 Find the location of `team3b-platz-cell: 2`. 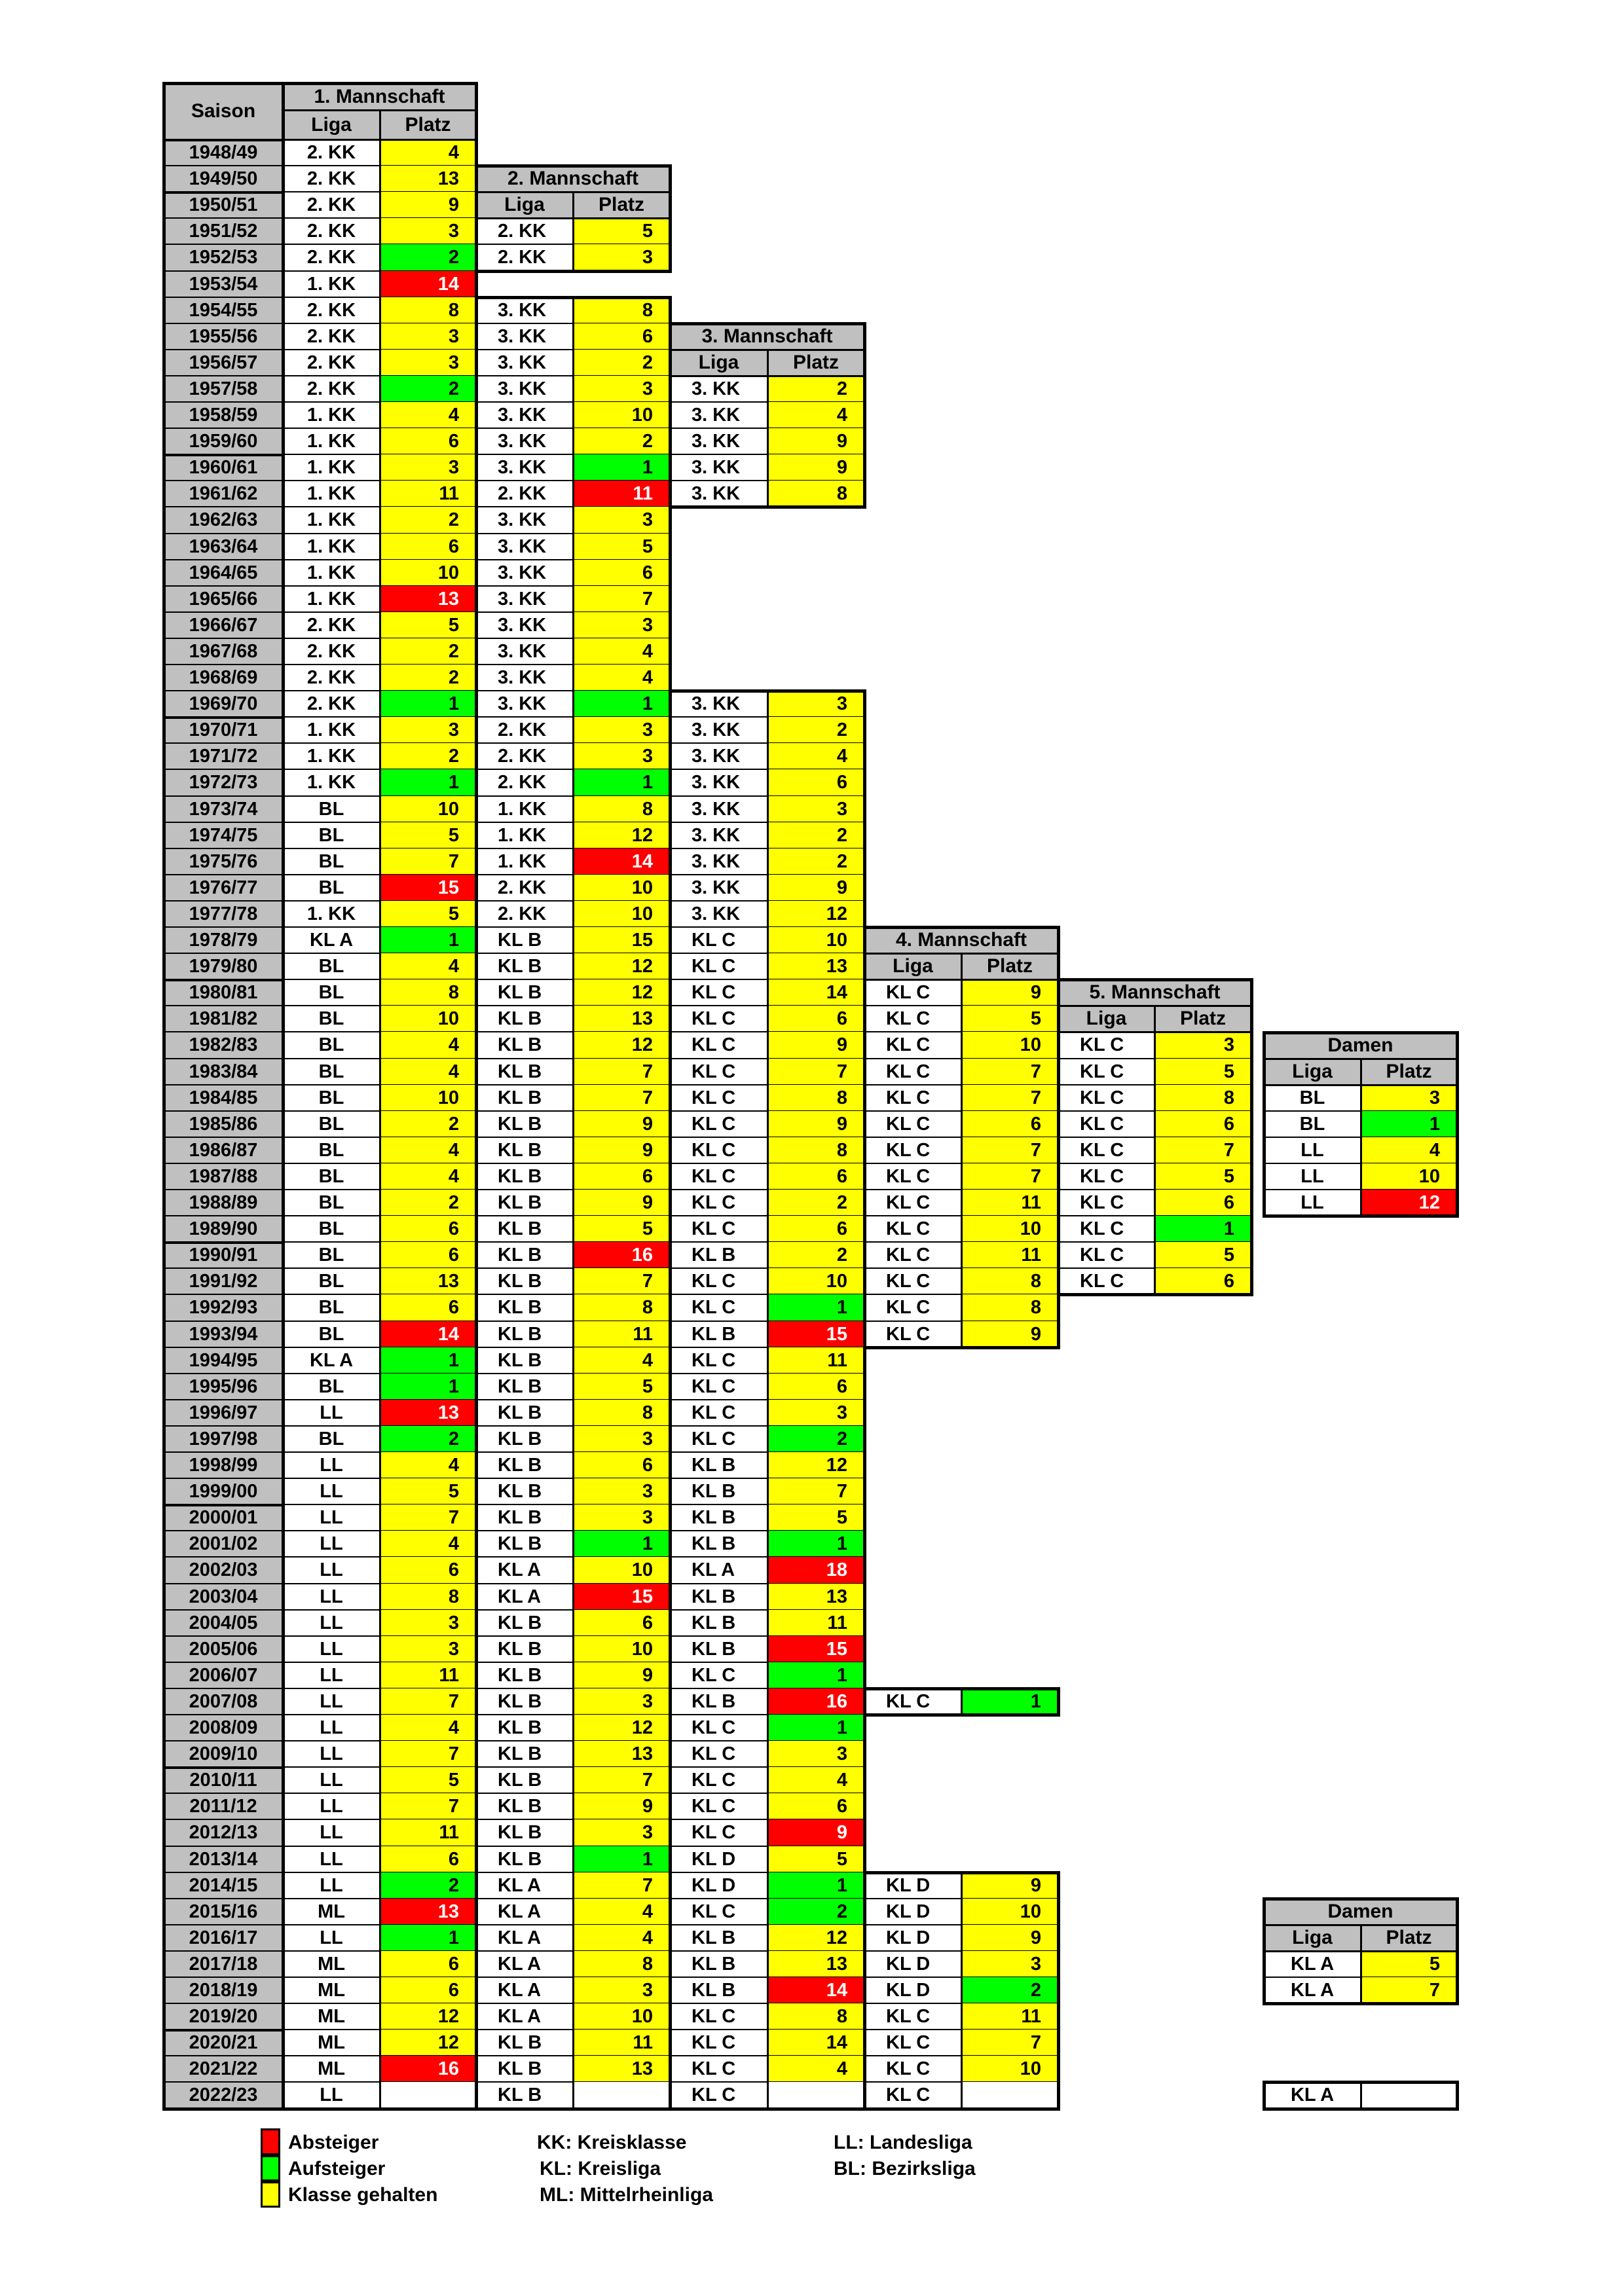

team3b-platz-cell: 2 is located at coordinates (815, 1203).